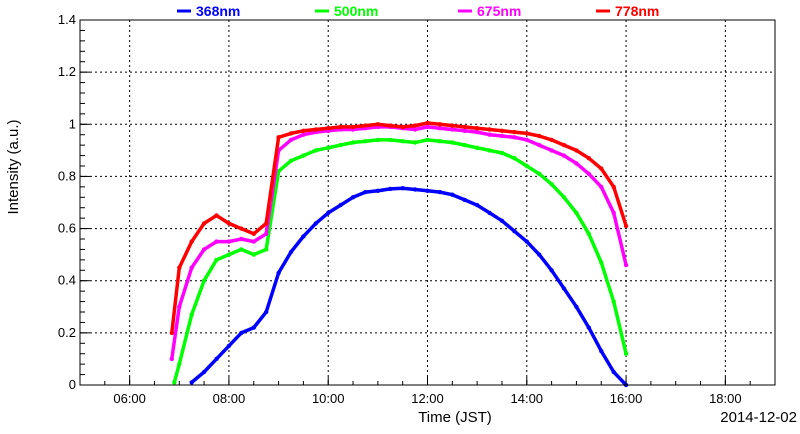  I want to click on legend-label: 500nm, so click(356, 11).